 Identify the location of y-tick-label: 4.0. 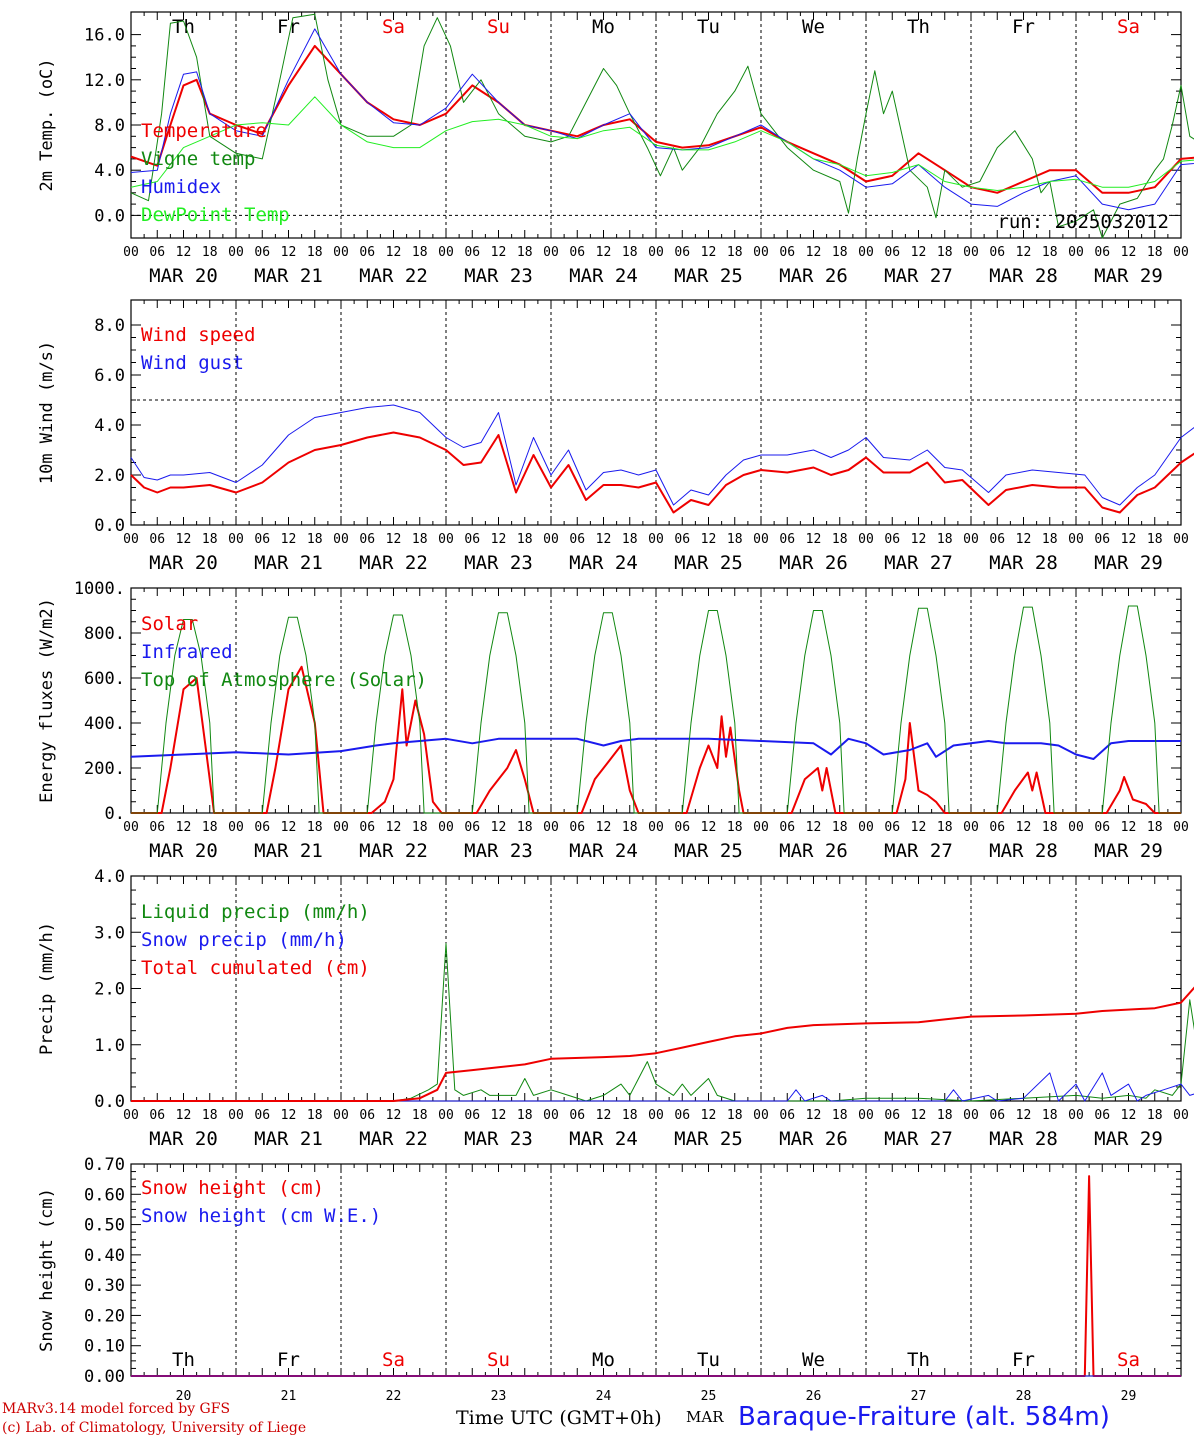
(109, 426).